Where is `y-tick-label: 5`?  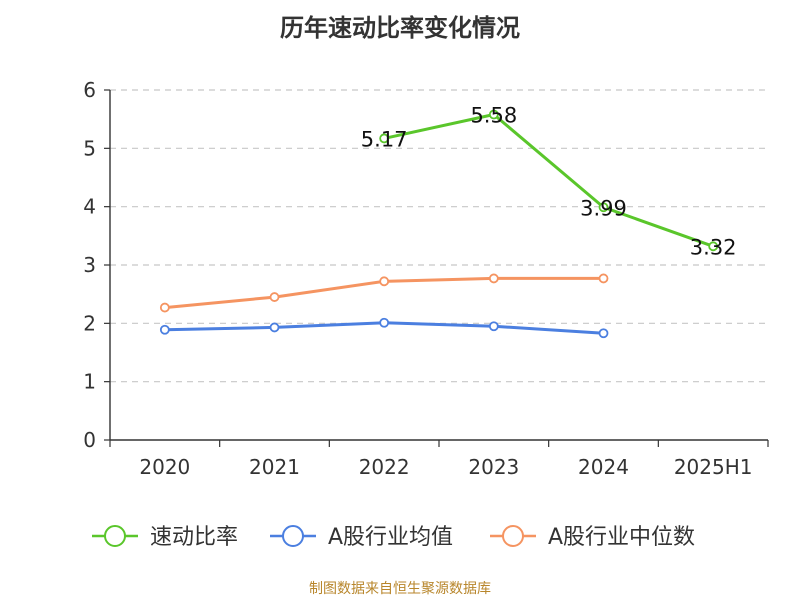
y-tick-label: 5 is located at coordinates (89, 148).